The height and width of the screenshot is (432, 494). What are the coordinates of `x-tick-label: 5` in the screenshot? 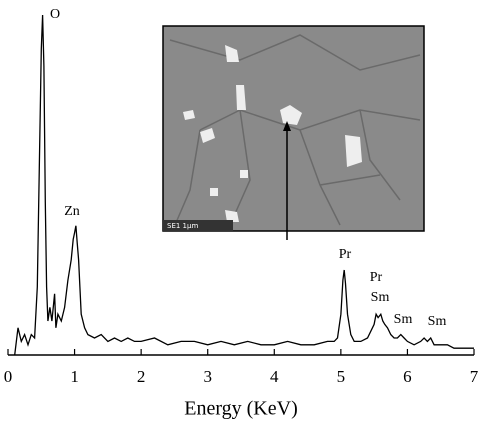 It's located at (341, 376).